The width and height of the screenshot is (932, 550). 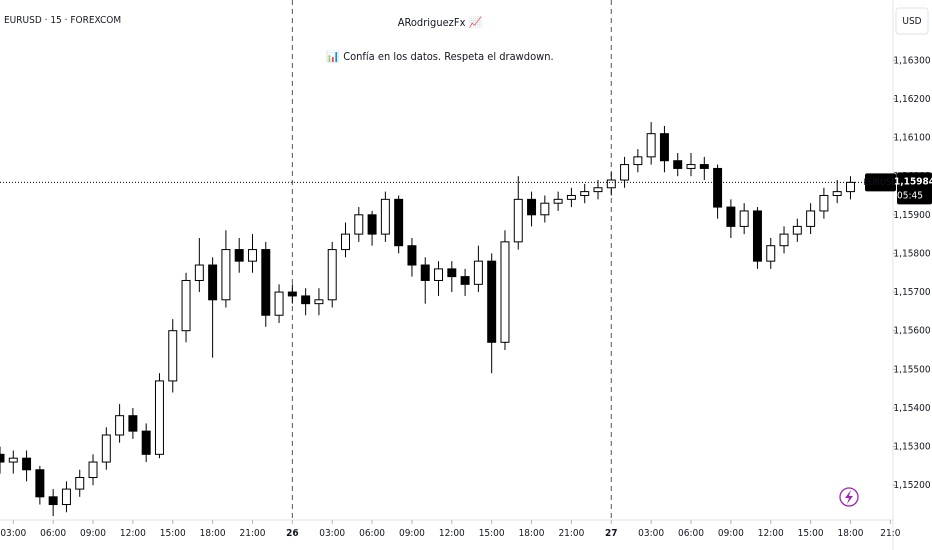 What do you see at coordinates (911, 138) in the screenshot?
I see `y-tick-label: 1,16100` at bounding box center [911, 138].